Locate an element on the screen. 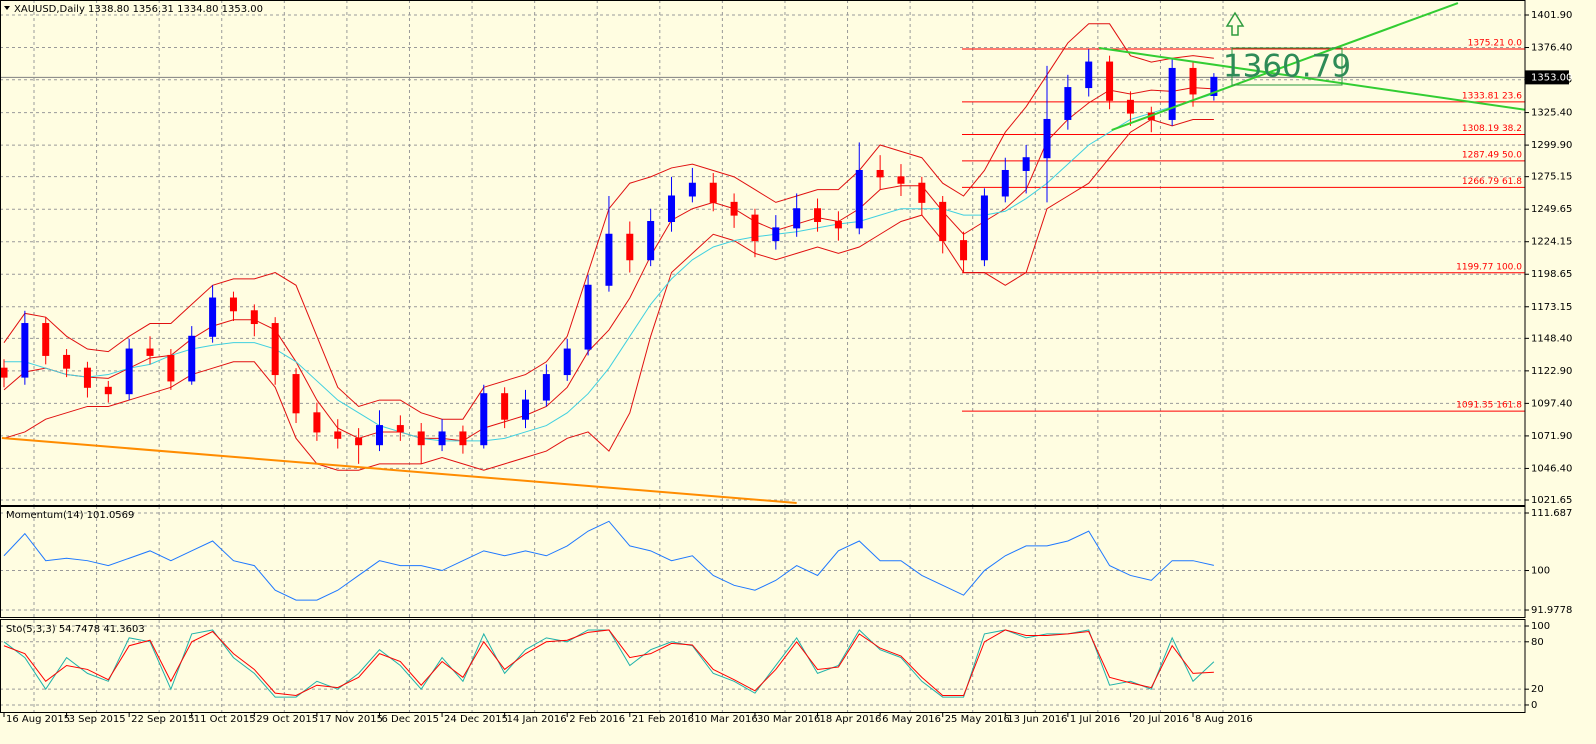 This screenshot has width=1596, height=744. y-tick-label: 1376.40 is located at coordinates (1551, 48).